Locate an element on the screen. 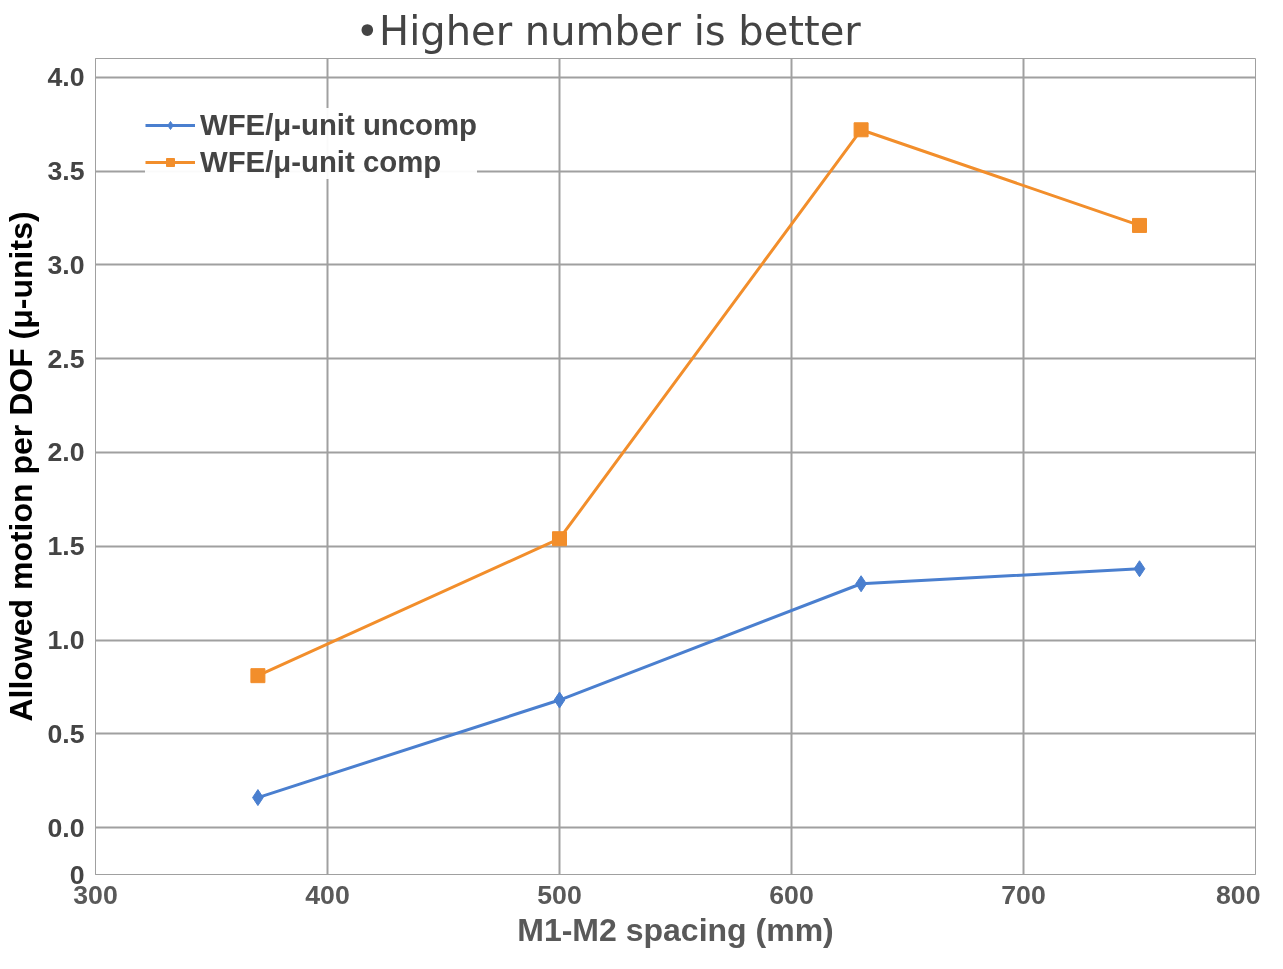 Image resolution: width=1283 pixels, height=969 pixels. x-tick-label: 600 is located at coordinates (791, 894).